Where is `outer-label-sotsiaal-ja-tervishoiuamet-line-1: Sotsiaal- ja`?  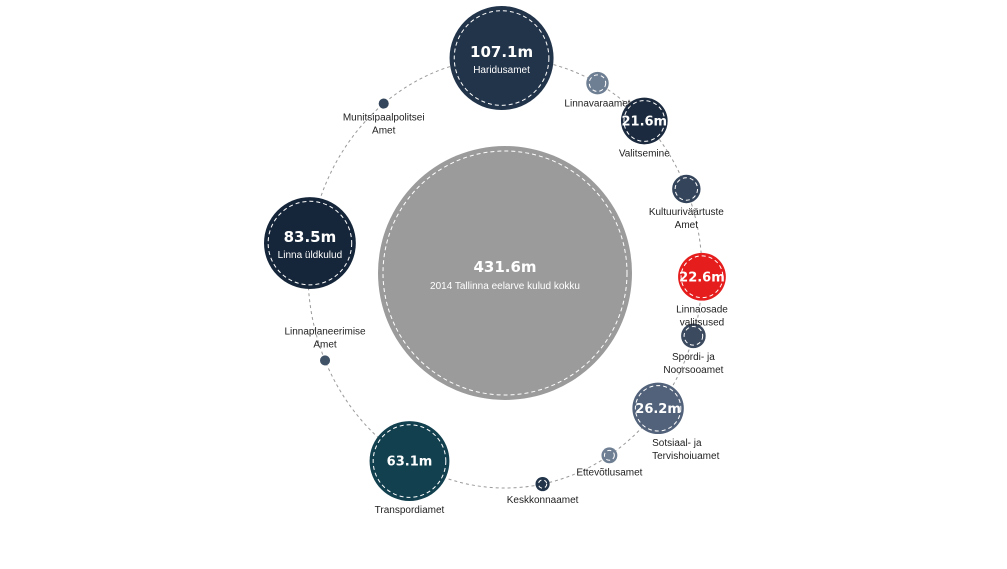
outer-label-sotsiaal-ja-tervishoiuamet-line-1: Sotsiaal- ja is located at coordinates (677, 443).